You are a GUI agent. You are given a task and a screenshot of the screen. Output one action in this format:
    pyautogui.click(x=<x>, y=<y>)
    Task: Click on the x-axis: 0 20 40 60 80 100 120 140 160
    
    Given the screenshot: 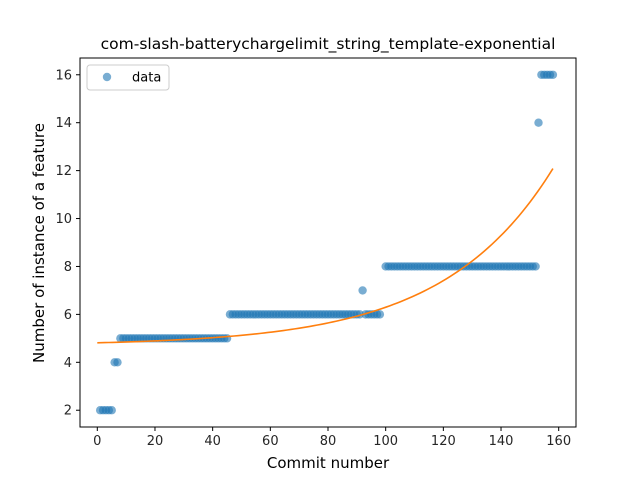 What is the action you would take?
    pyautogui.click(x=332, y=438)
    